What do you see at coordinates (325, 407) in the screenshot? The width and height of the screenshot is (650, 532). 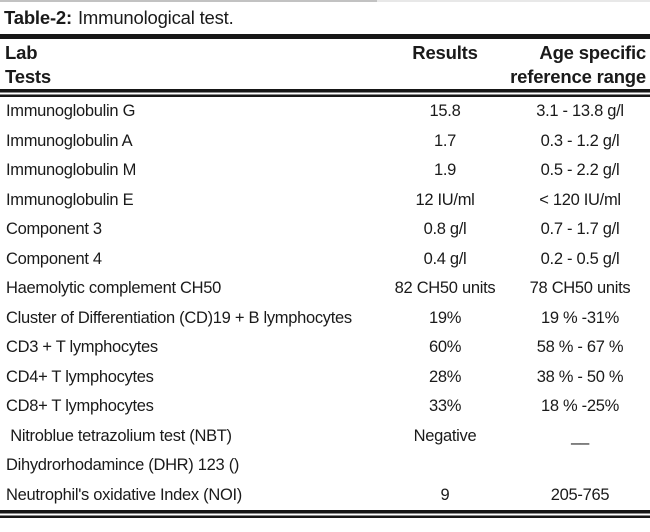 I see `table-row: CD8+ T lymphocytes 33% 18 % -25%` at bounding box center [325, 407].